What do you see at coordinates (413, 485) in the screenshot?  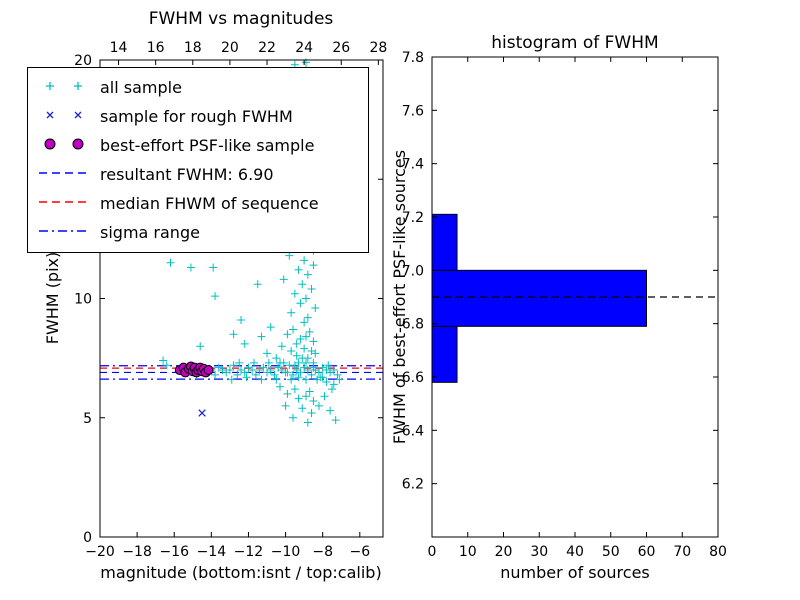 I see `tick-label: 6.2` at bounding box center [413, 485].